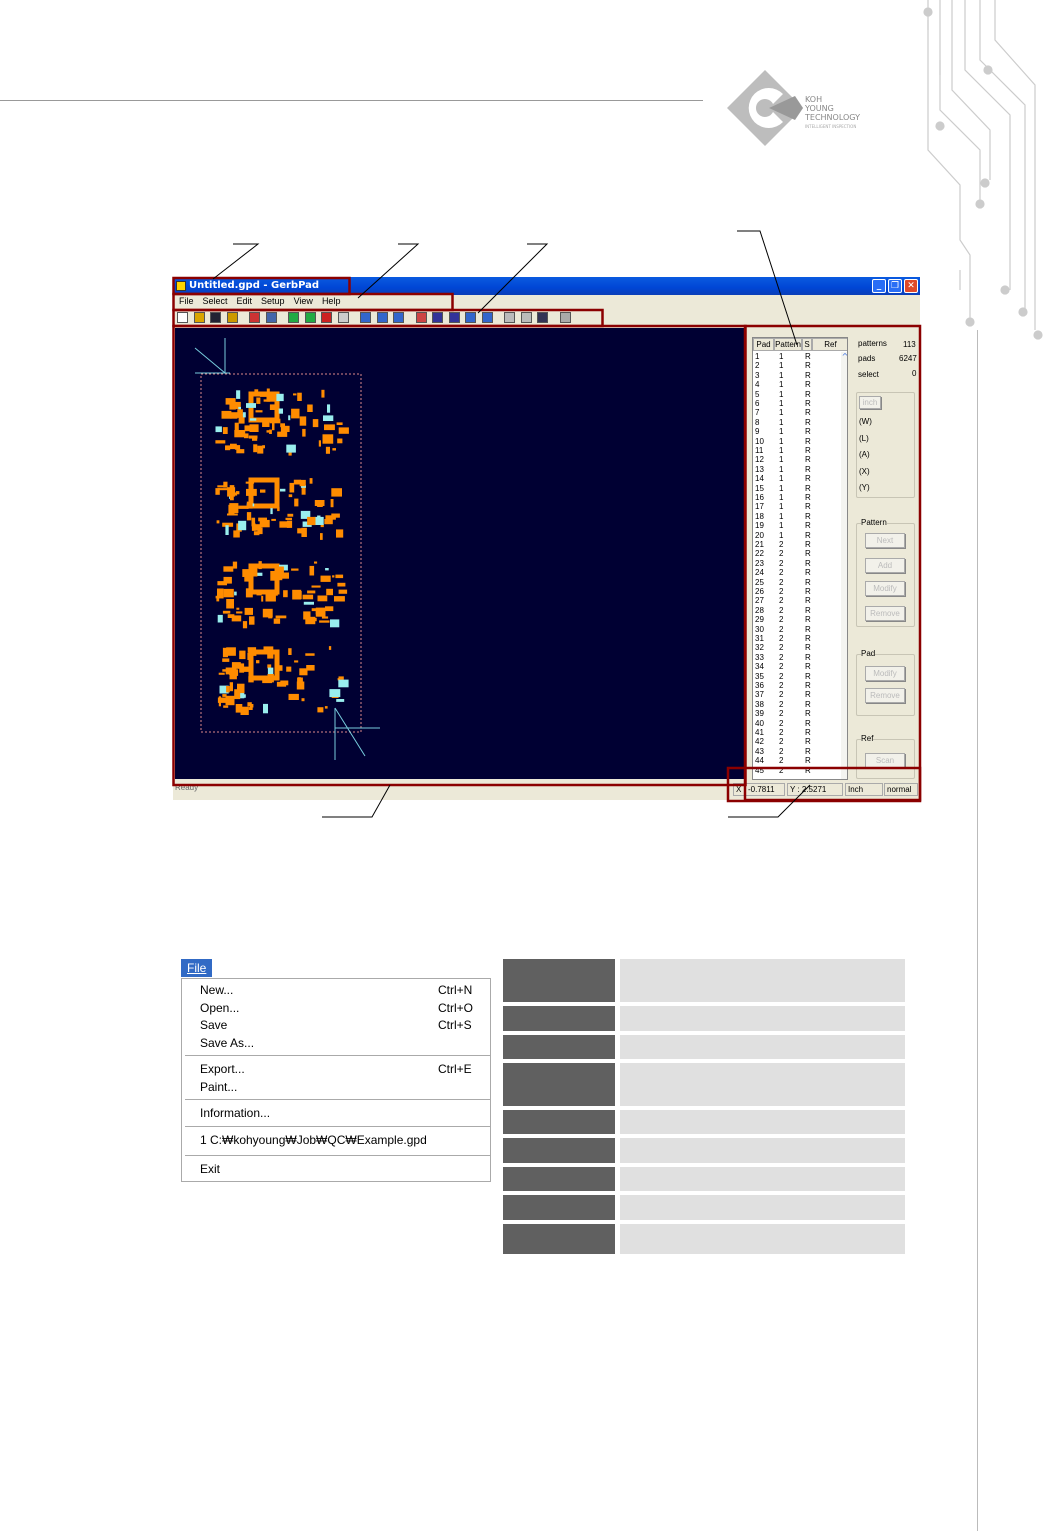 Image resolution: width=1046 pixels, height=1531 pixels. I want to click on pad-list-row: 5 1 R, so click(795, 394).